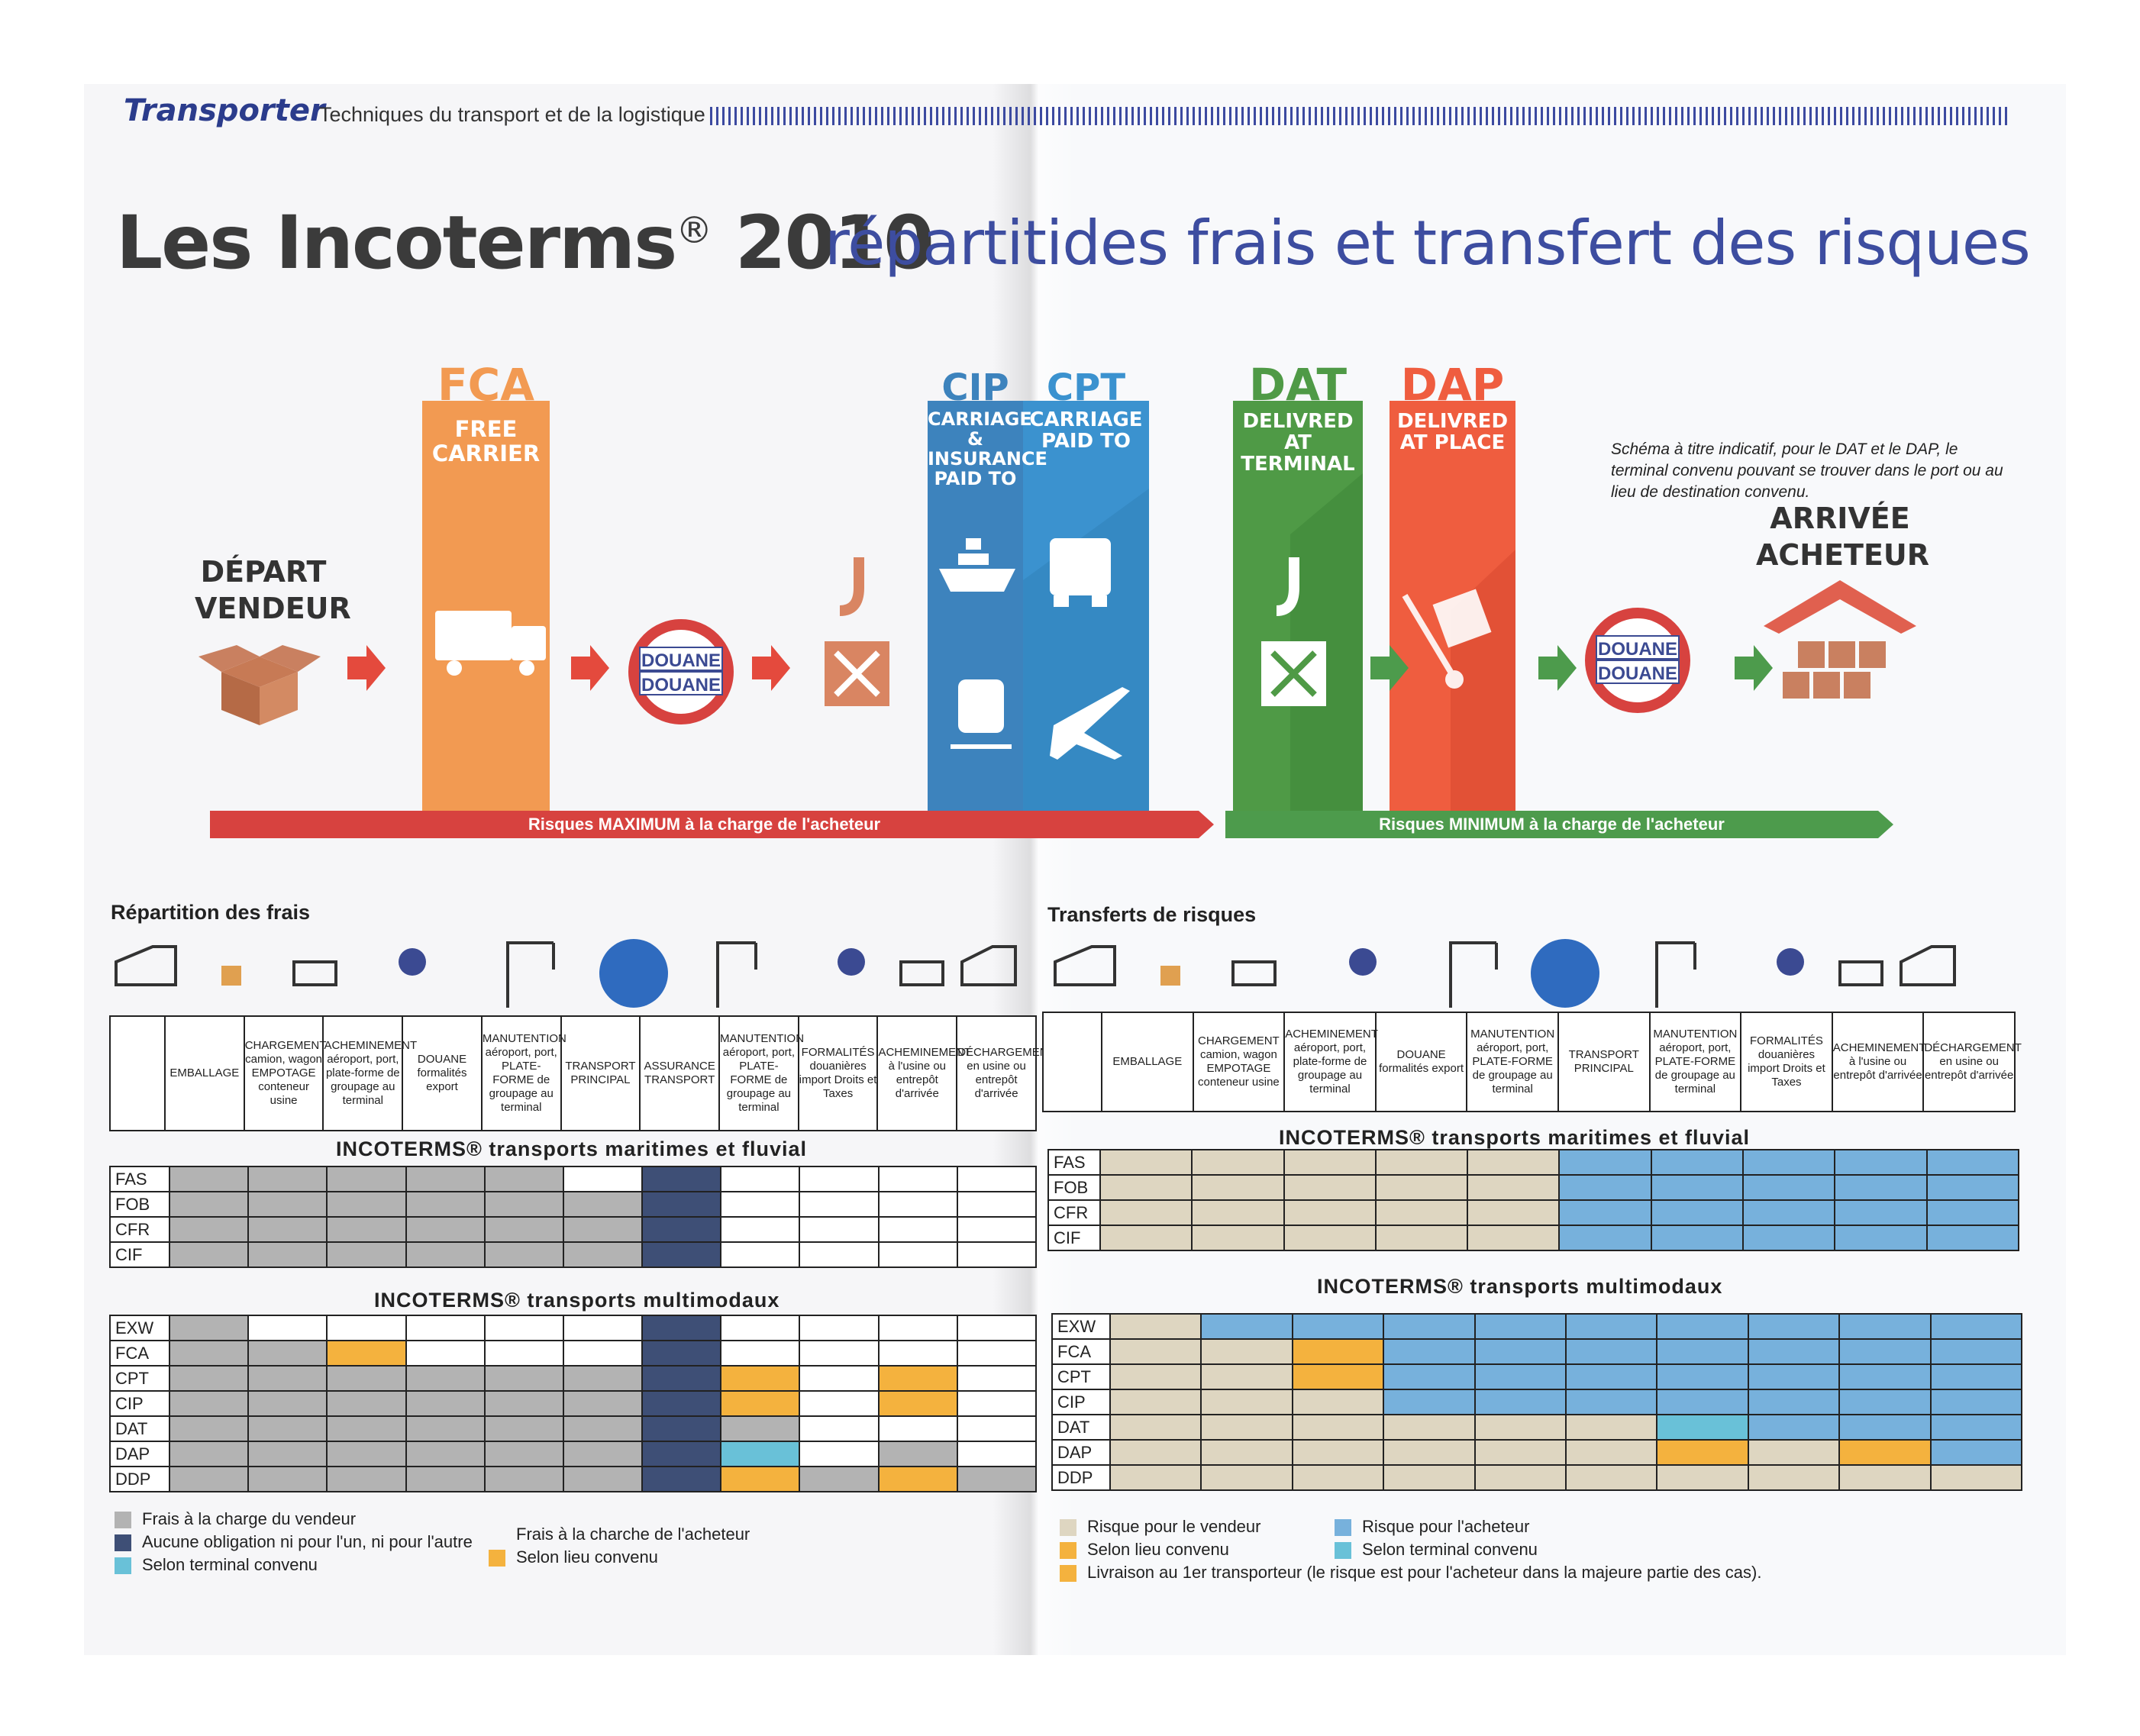 This screenshot has width=2140, height=1736. I want to click on customs-icon-right, so click(1638, 661).